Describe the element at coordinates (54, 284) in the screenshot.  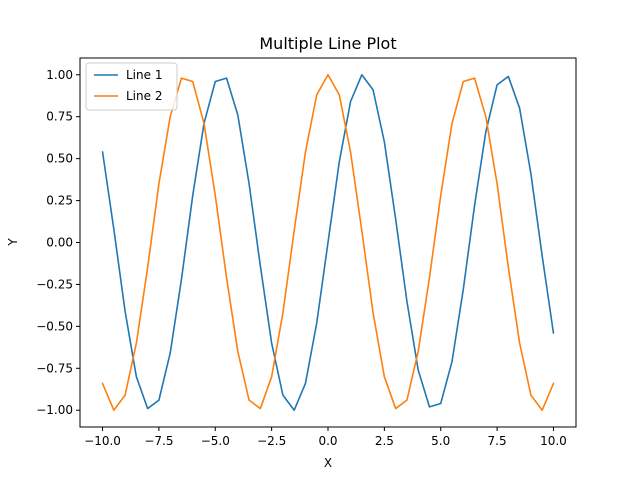
I see `y-tick-label: −0.25` at that location.